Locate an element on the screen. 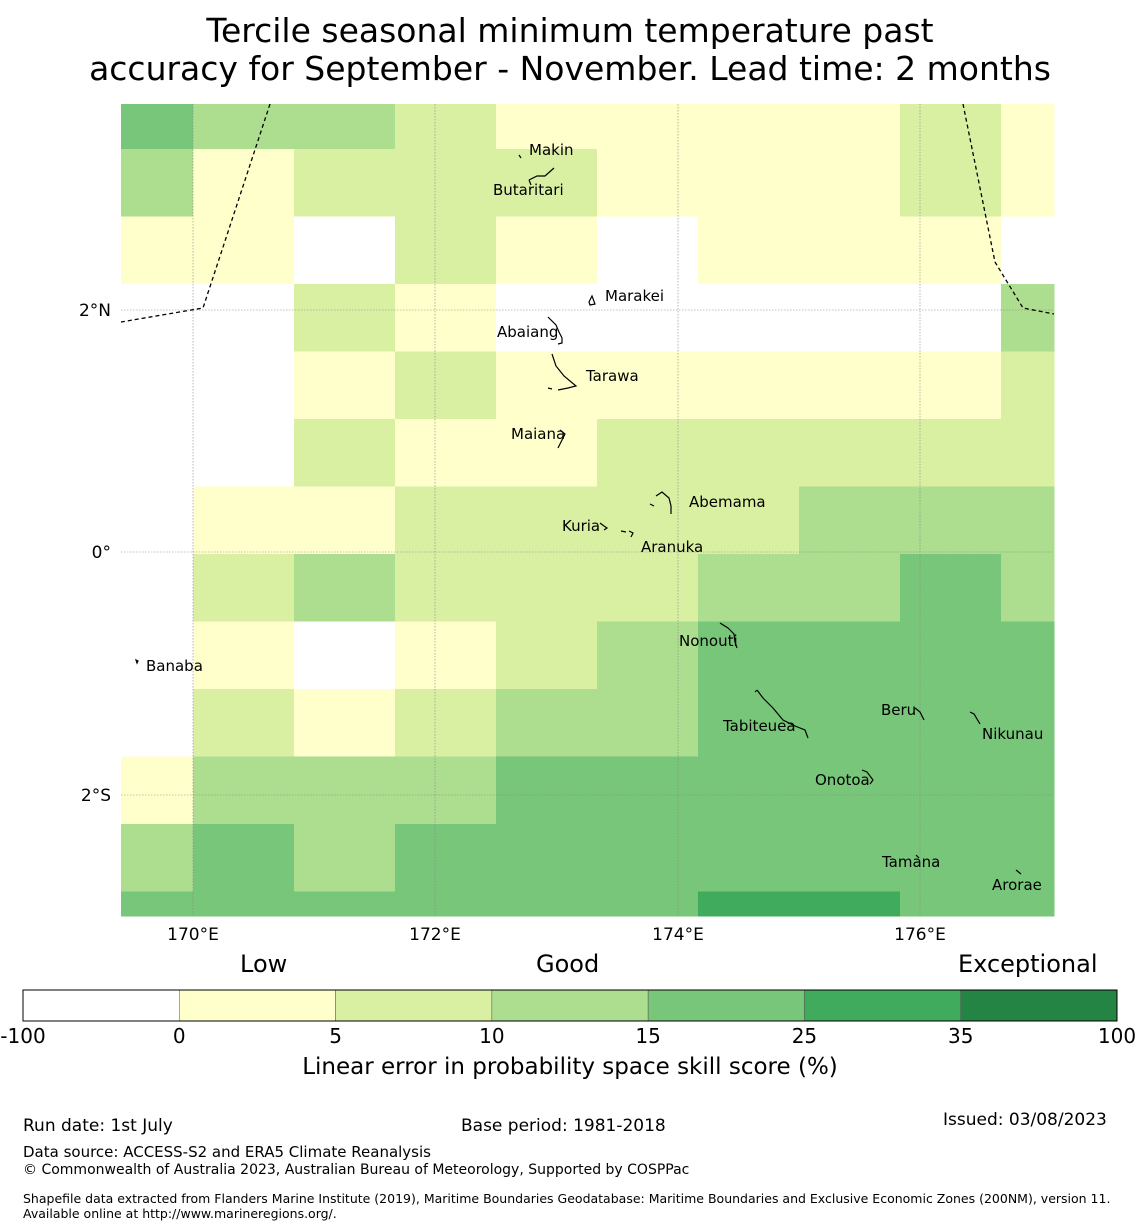 The image size is (1140, 1230). aranuka-atoll is located at coordinates (627, 534).